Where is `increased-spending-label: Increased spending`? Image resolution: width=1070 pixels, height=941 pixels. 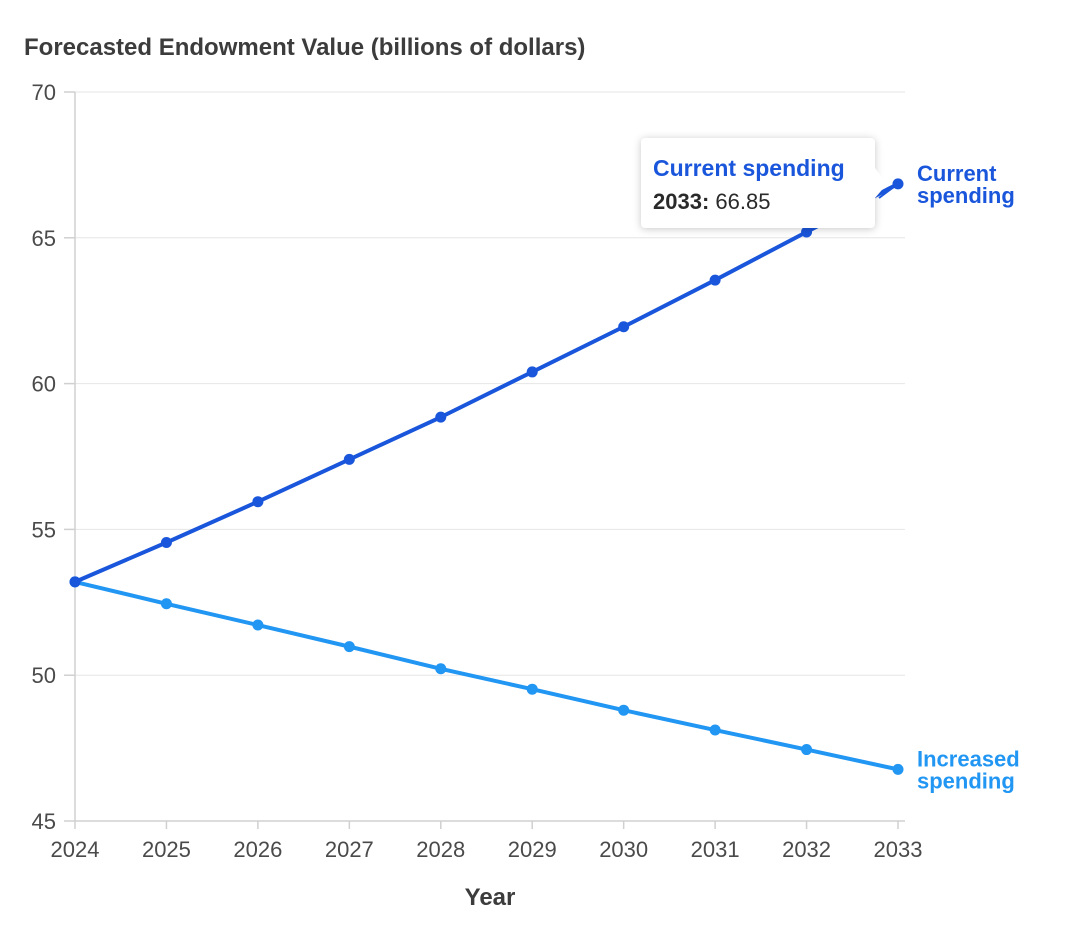 increased-spending-label: Increased spending is located at coordinates (968, 769).